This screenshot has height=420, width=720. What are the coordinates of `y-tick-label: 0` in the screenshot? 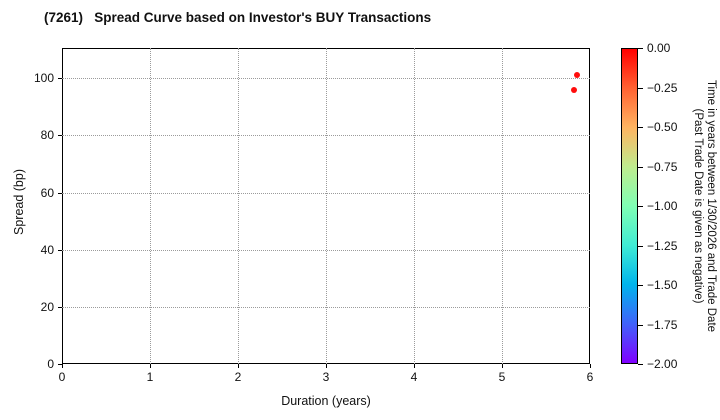 It's located at (50, 364).